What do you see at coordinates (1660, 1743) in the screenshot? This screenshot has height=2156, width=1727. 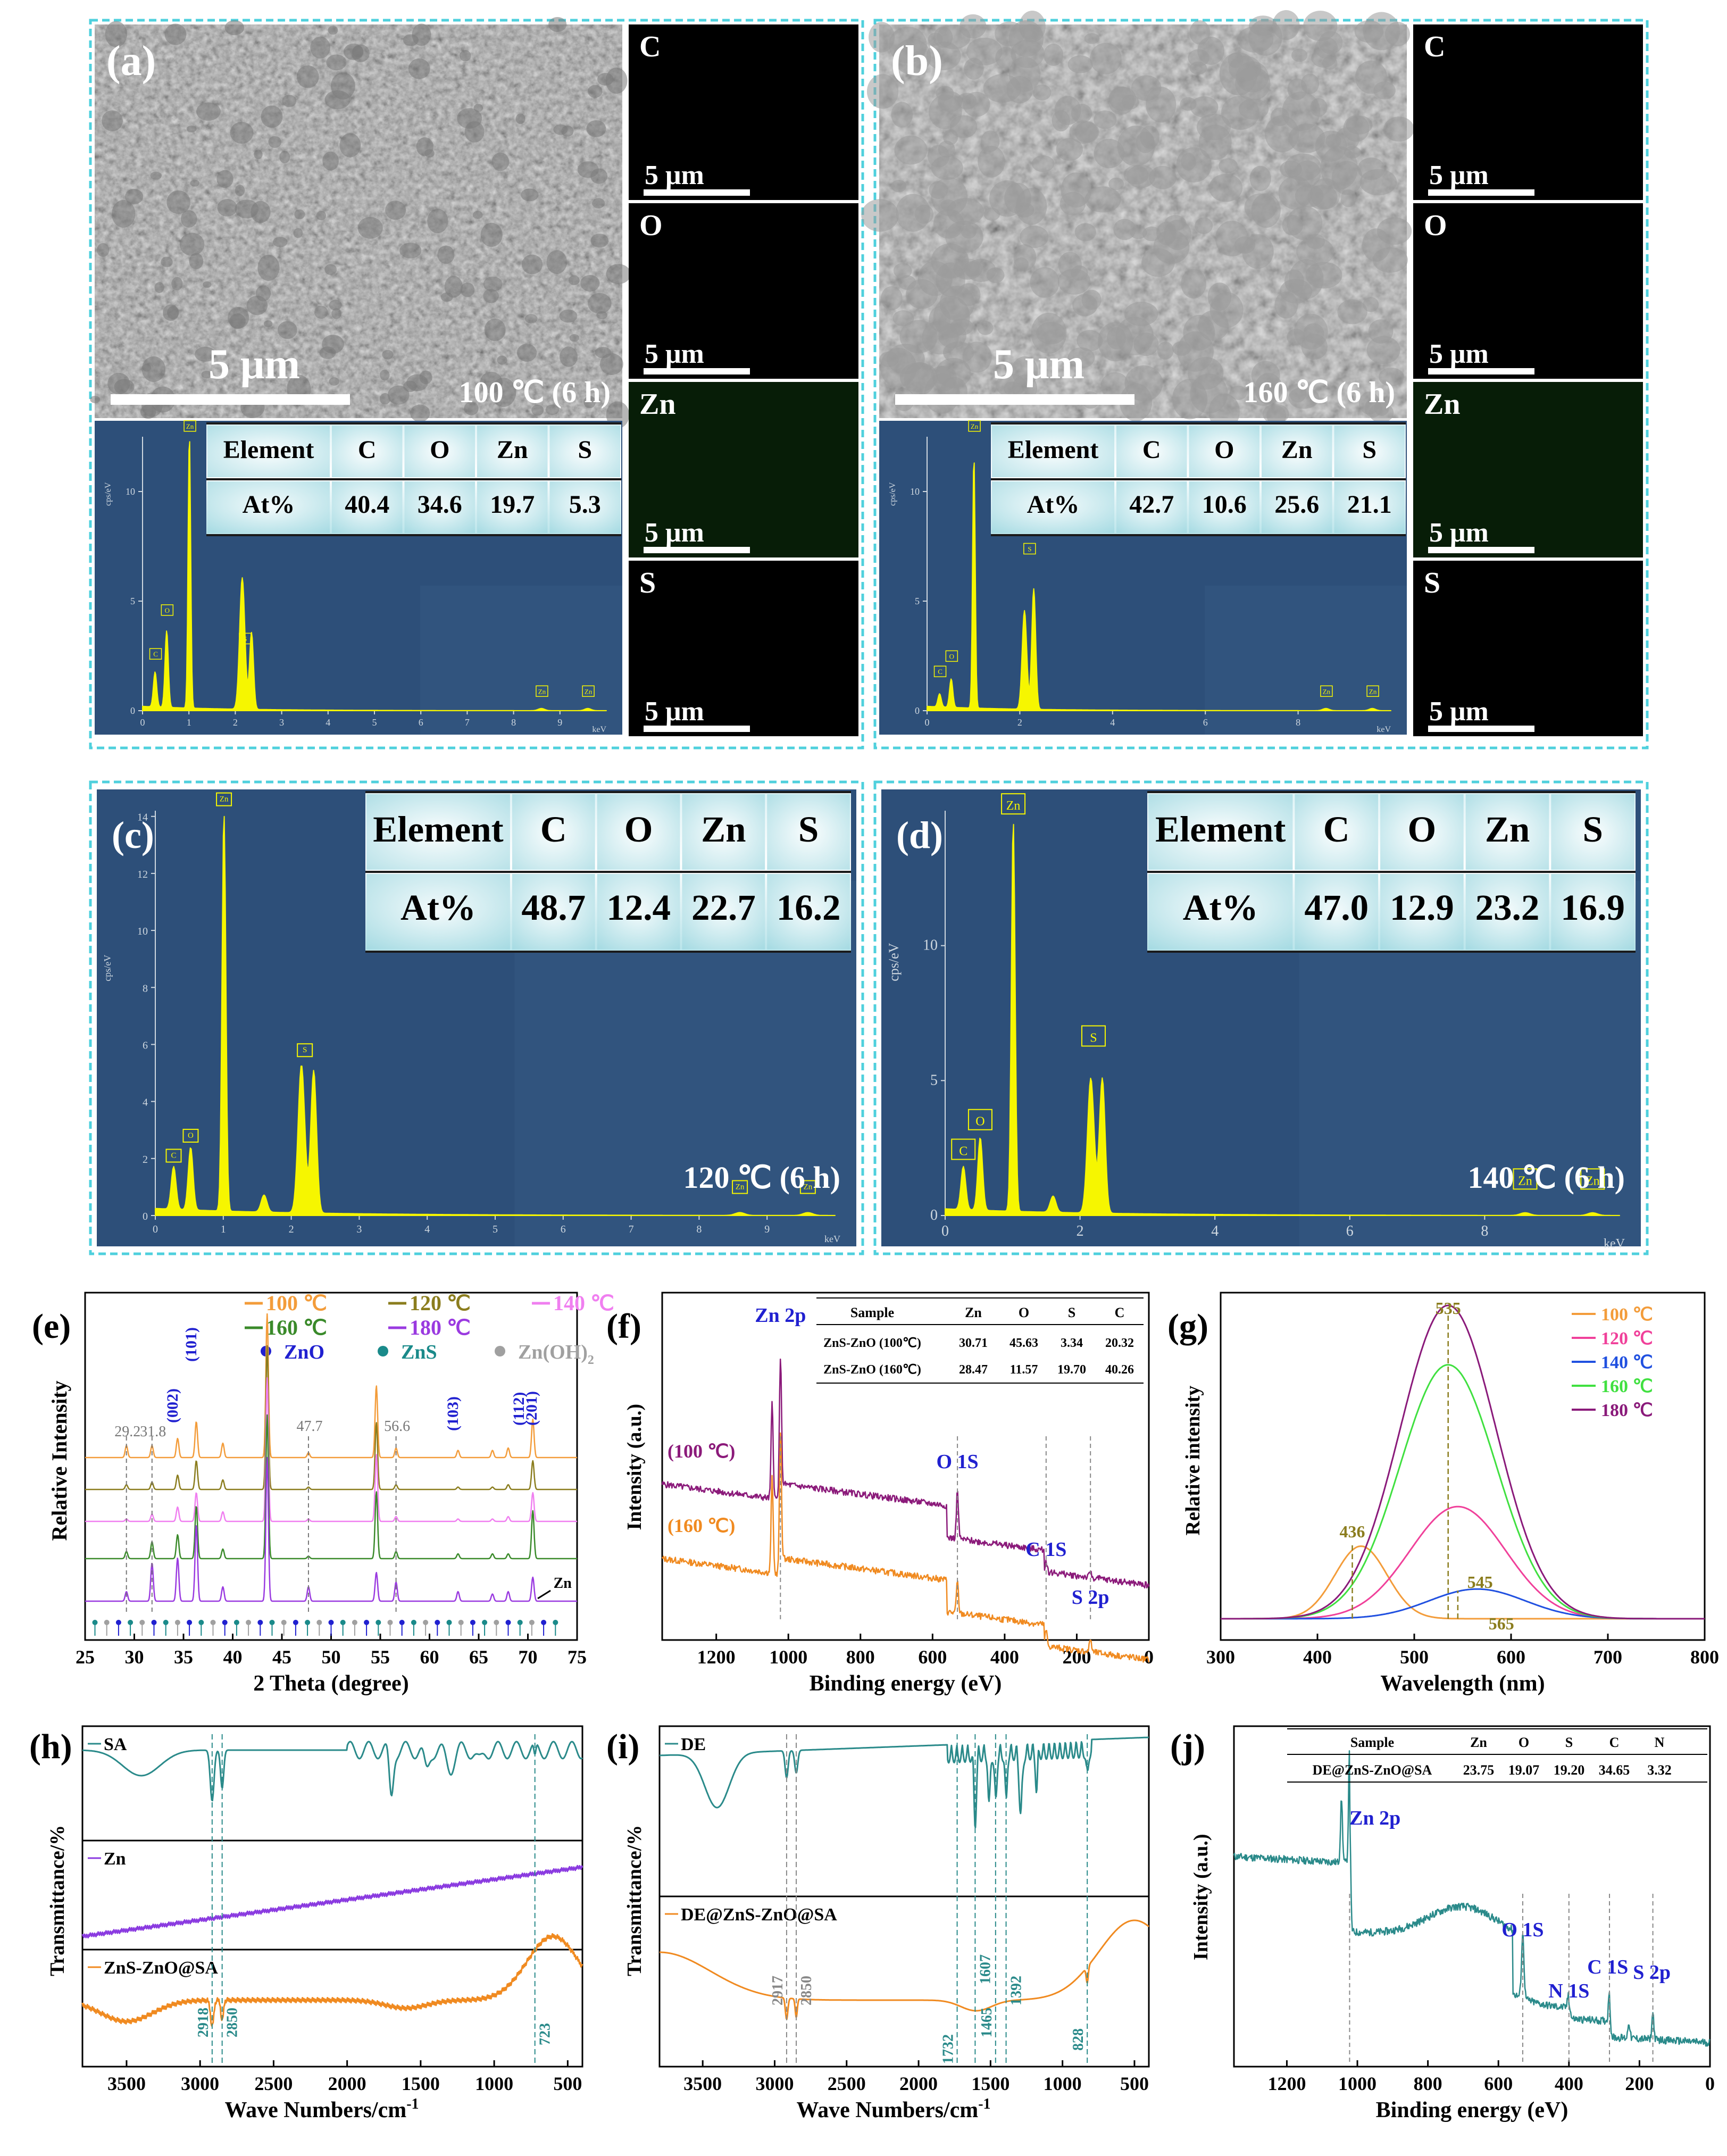 I see `table-header: N` at bounding box center [1660, 1743].